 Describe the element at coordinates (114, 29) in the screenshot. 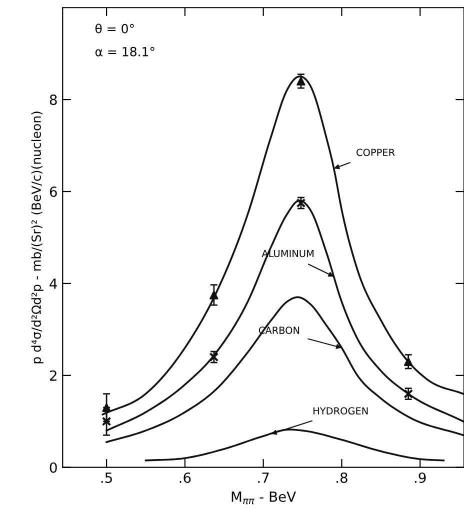

I see `annotation: θ = 0°` at that location.